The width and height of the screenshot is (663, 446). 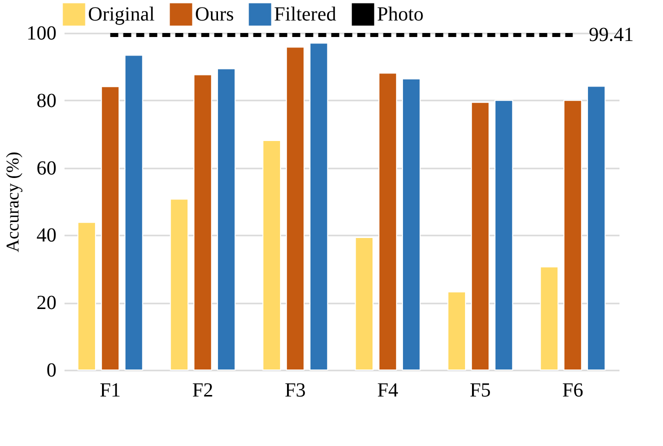 What do you see at coordinates (41, 33) in the screenshot?
I see `y-tick-label: 100` at bounding box center [41, 33].